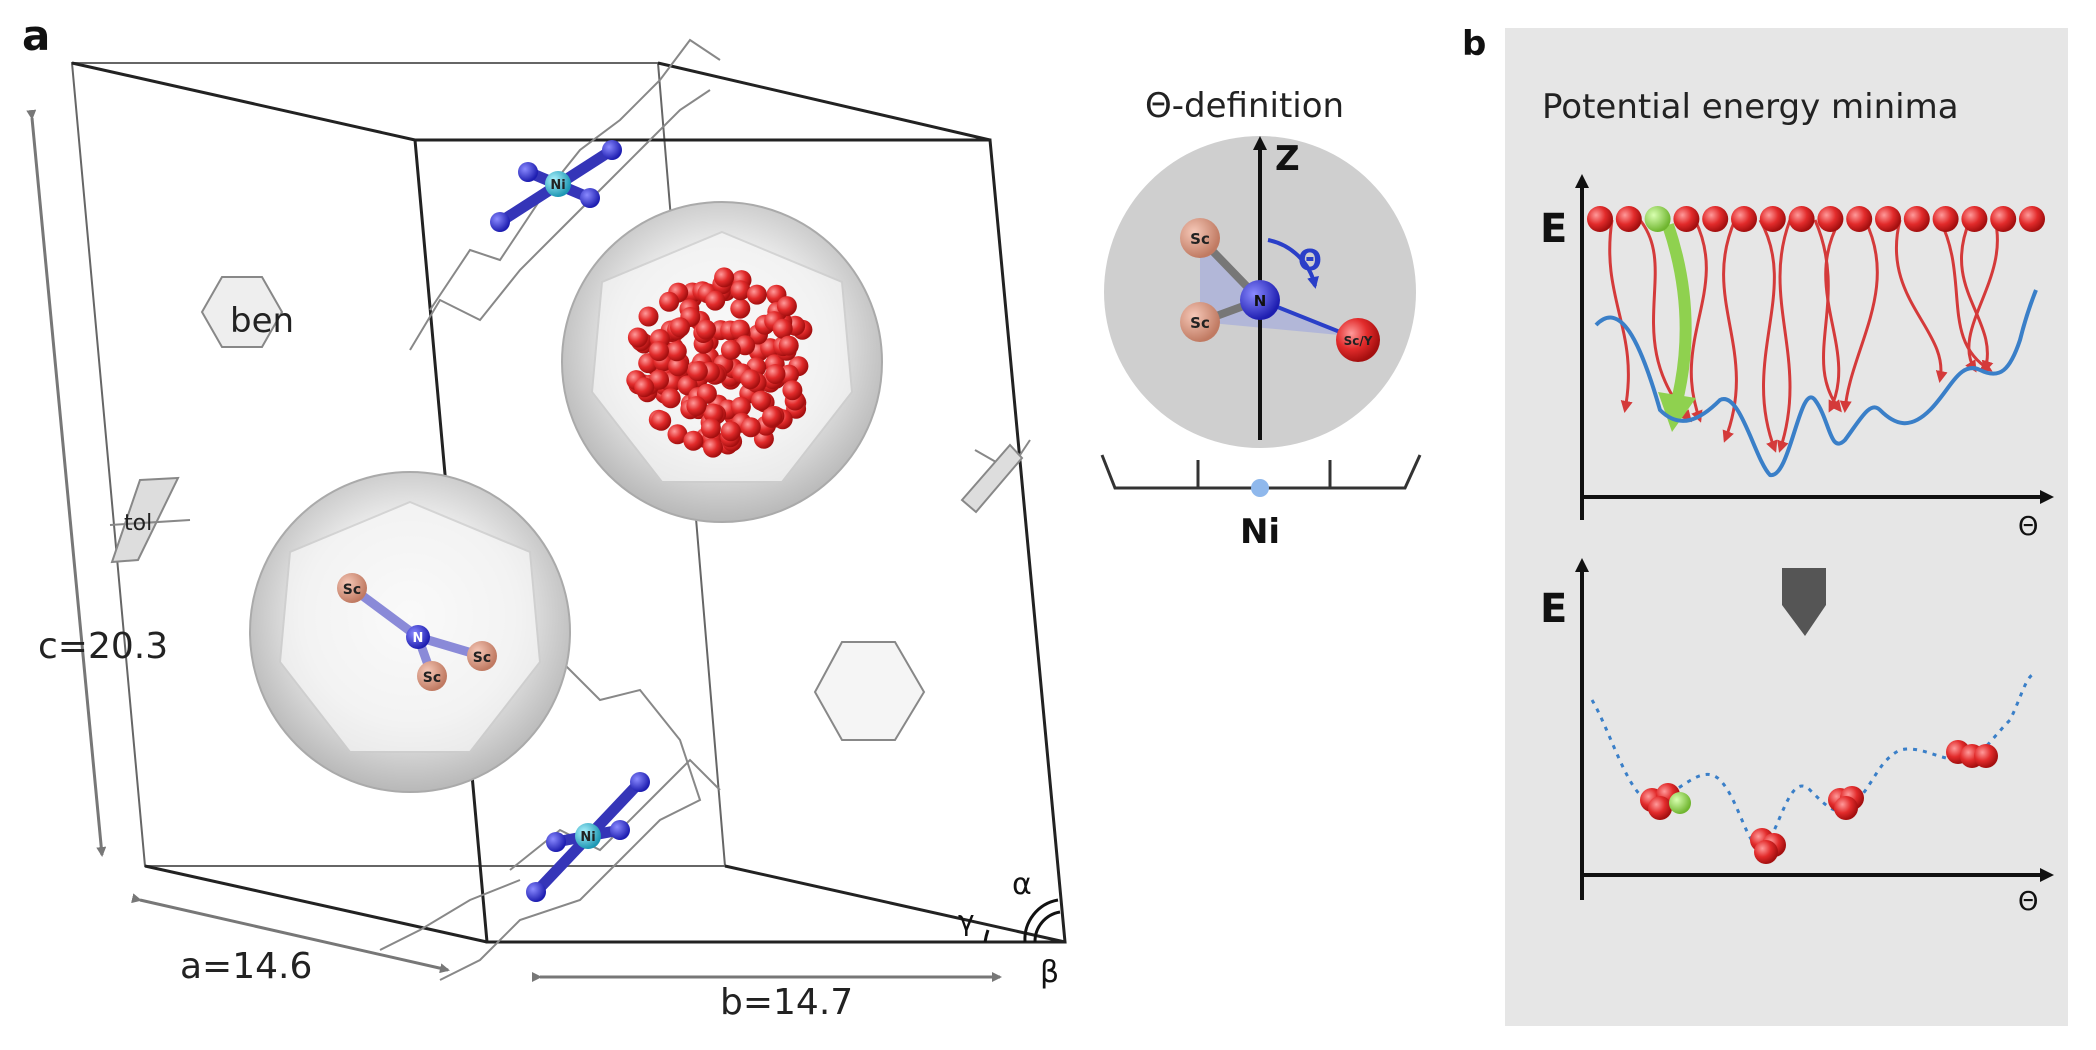 The width and height of the screenshot is (2096, 1050). What do you see at coordinates (1750, 107) in the screenshot?
I see `panel-b-title: Potential energy minima` at bounding box center [1750, 107].